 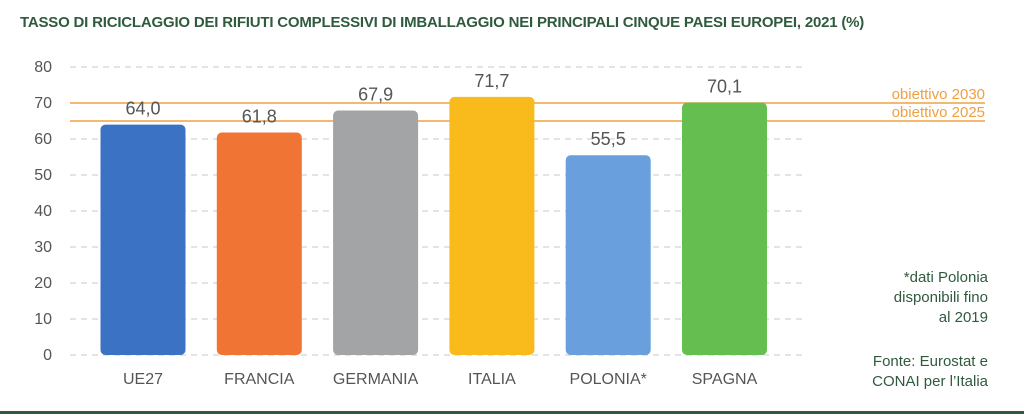 I want to click on polonia-note-line: al 2019, so click(x=963, y=317).